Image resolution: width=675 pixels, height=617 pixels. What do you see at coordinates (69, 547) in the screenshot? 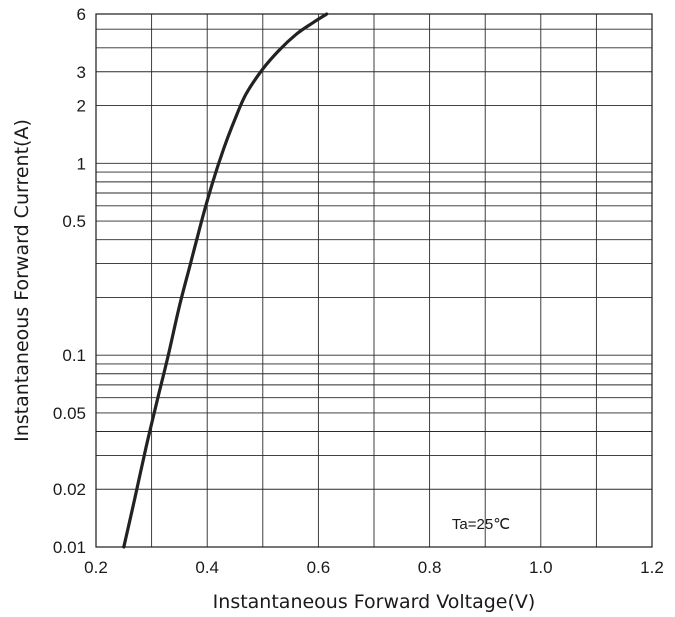
I see `y-tick-label: 0.01` at bounding box center [69, 547].